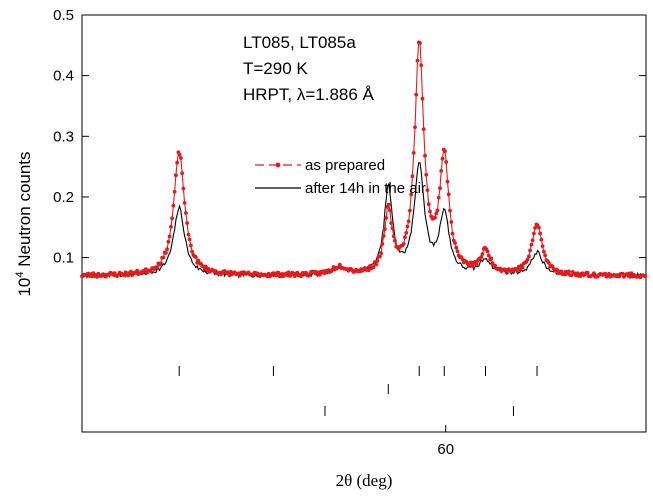 Image resolution: width=653 pixels, height=496 pixels. Describe the element at coordinates (63, 136) in the screenshot. I see `y-tick-label: 0.3` at that location.